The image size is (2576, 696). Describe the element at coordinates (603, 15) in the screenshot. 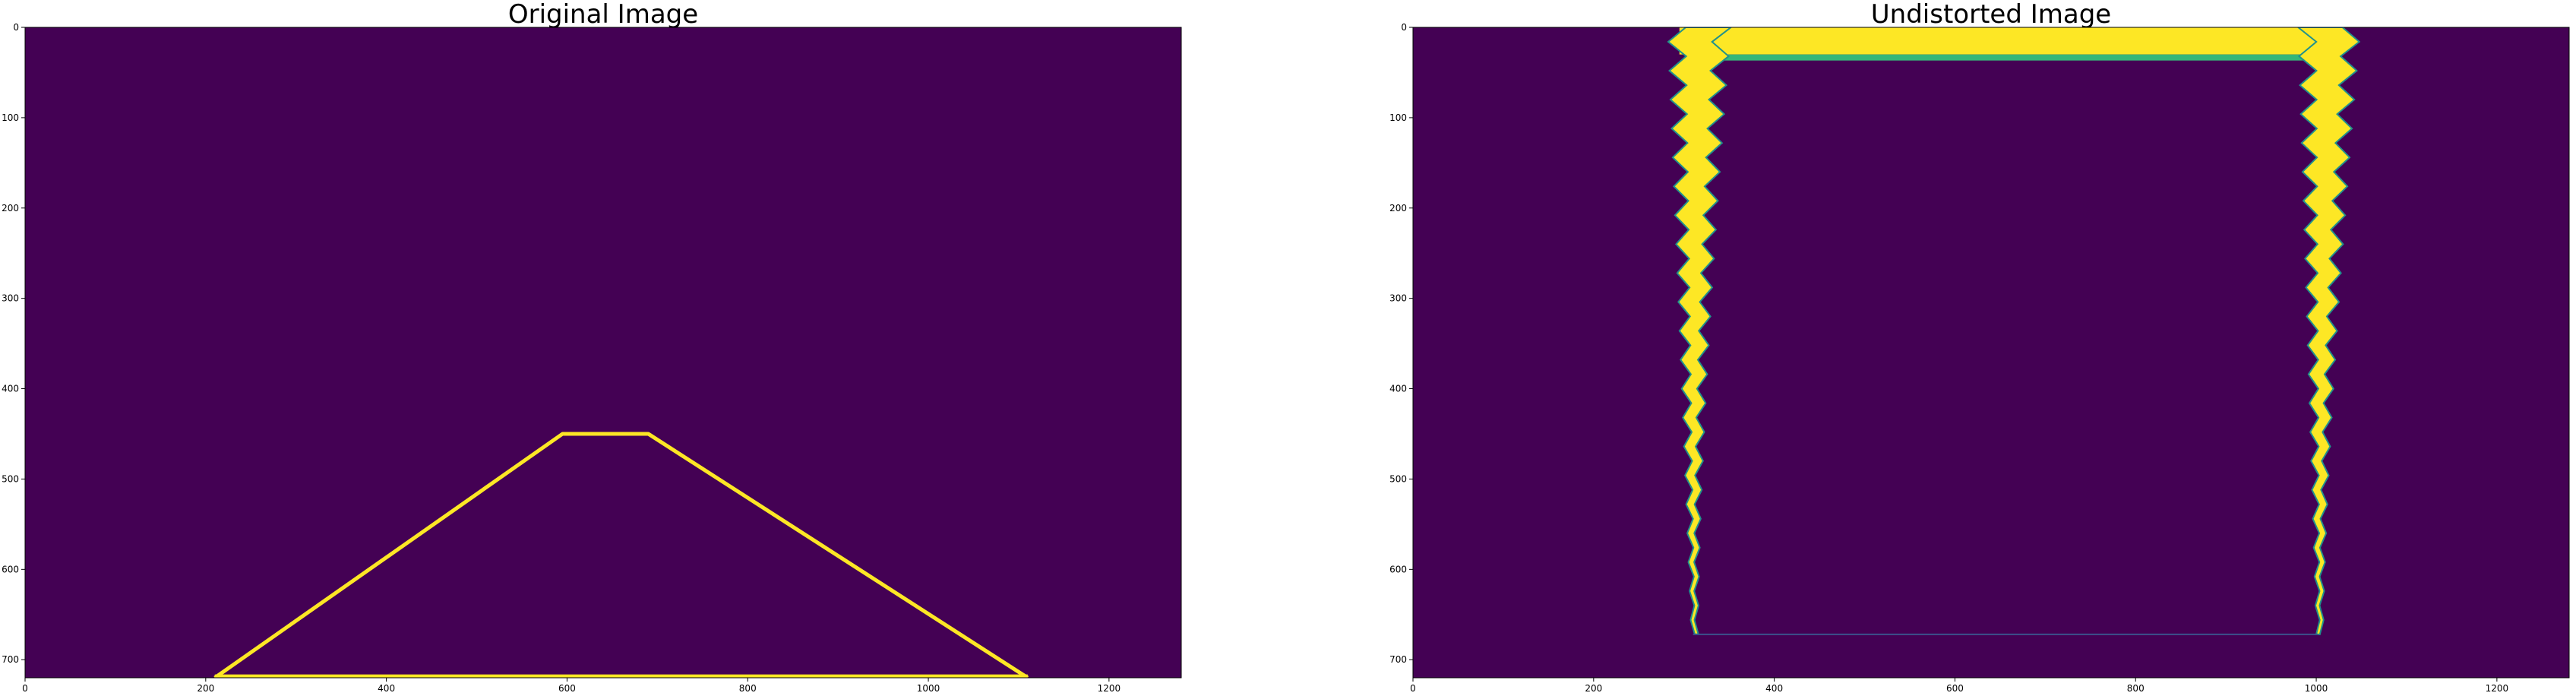

I see `panel-title: Original Image` at that location.